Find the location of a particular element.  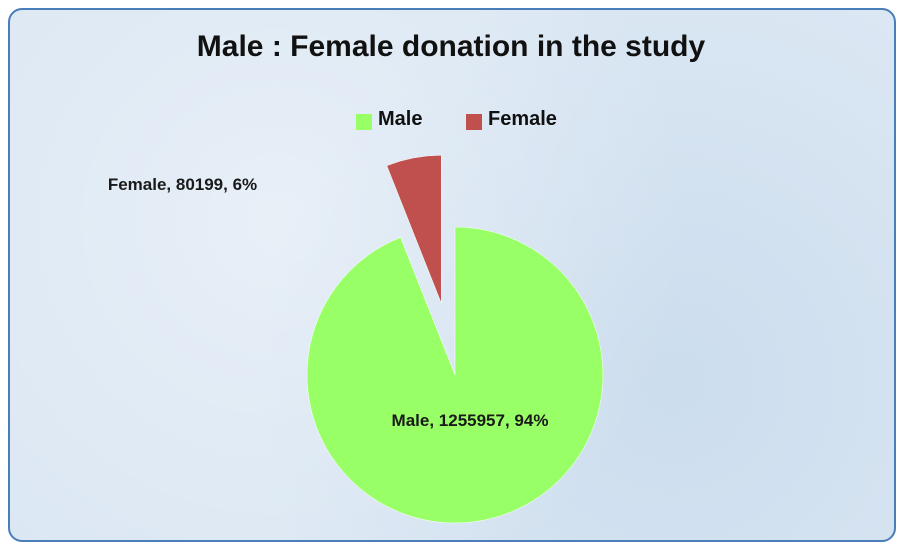

legend-label: Male is located at coordinates (400, 119).